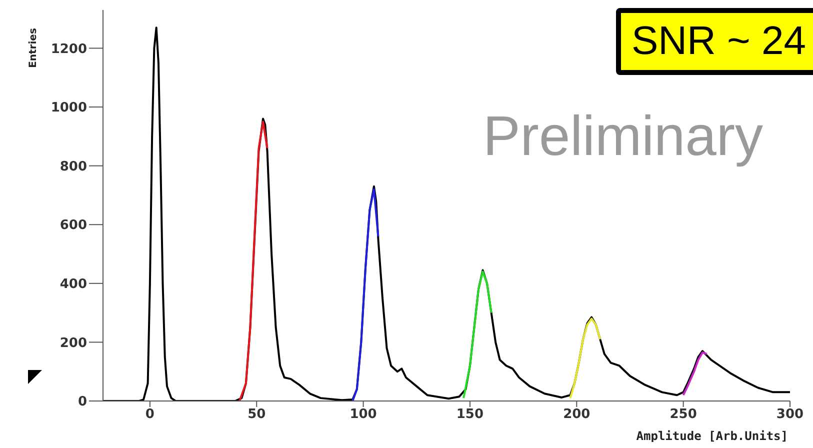  I want to click on x-tick-label: 0, so click(149, 414).